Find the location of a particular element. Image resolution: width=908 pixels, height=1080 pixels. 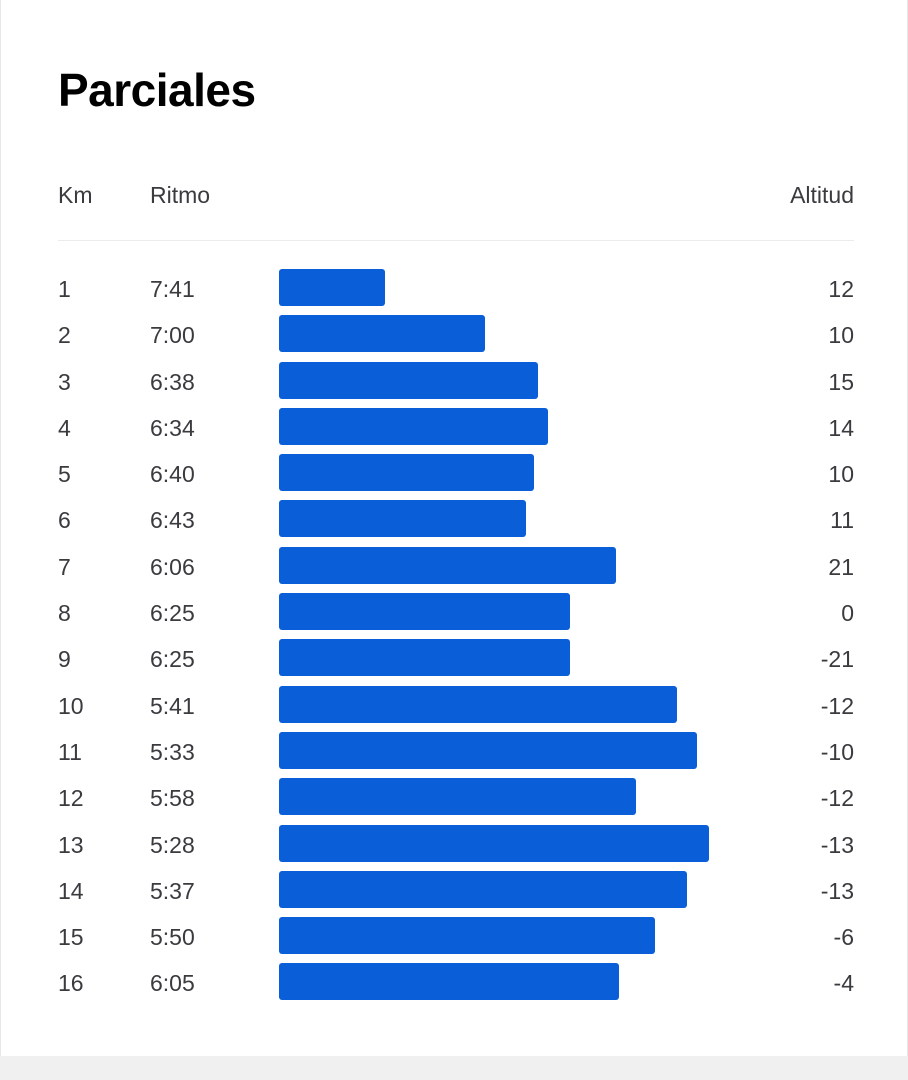

split-altitude: -6 is located at coordinates (843, 937).